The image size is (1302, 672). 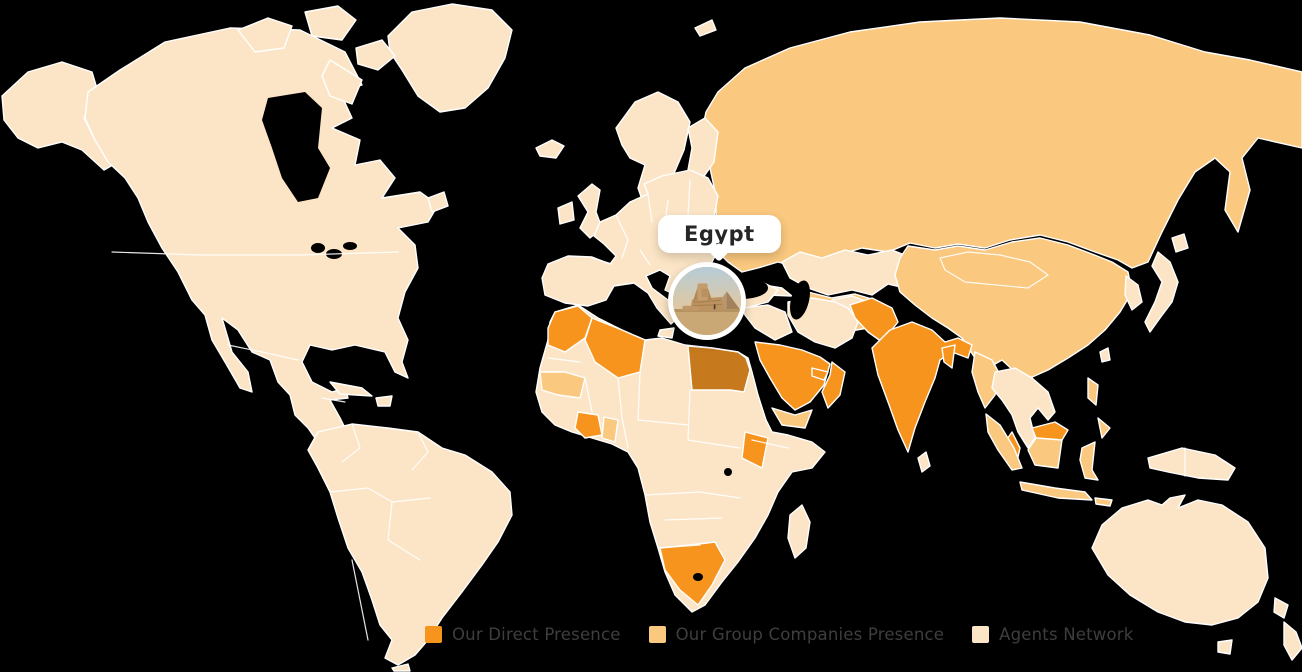 I want to click on pyramid-shaded-face, so click(x=733, y=300).